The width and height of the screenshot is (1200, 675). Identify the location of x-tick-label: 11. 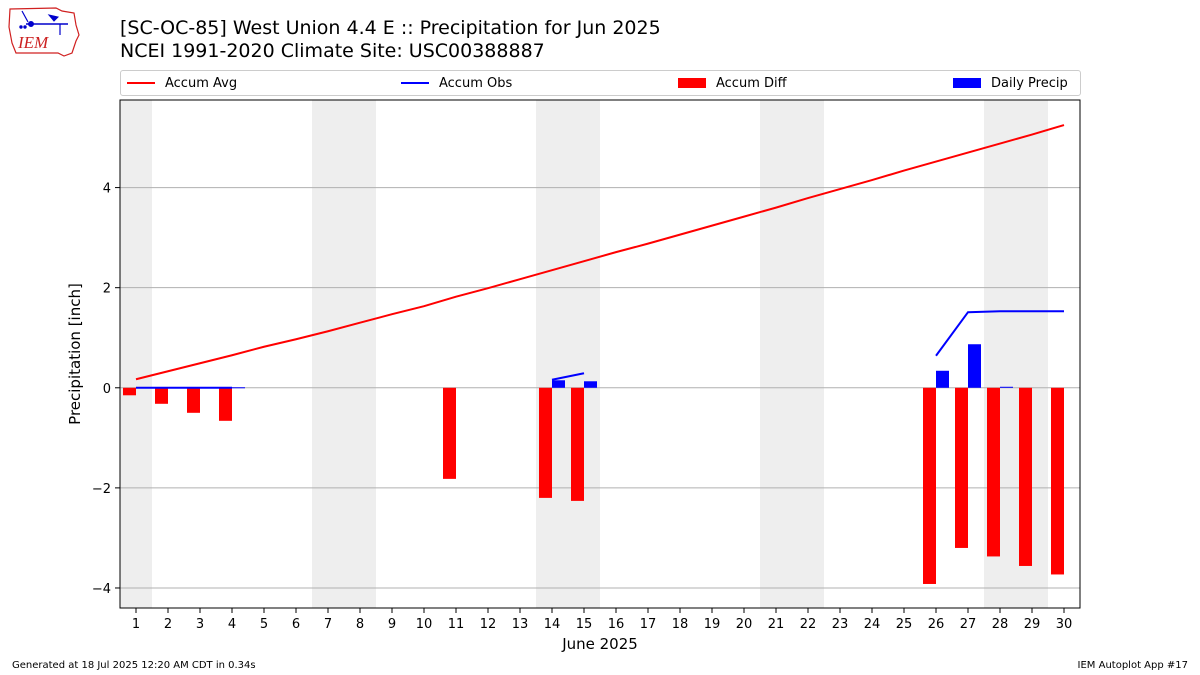
(456, 624).